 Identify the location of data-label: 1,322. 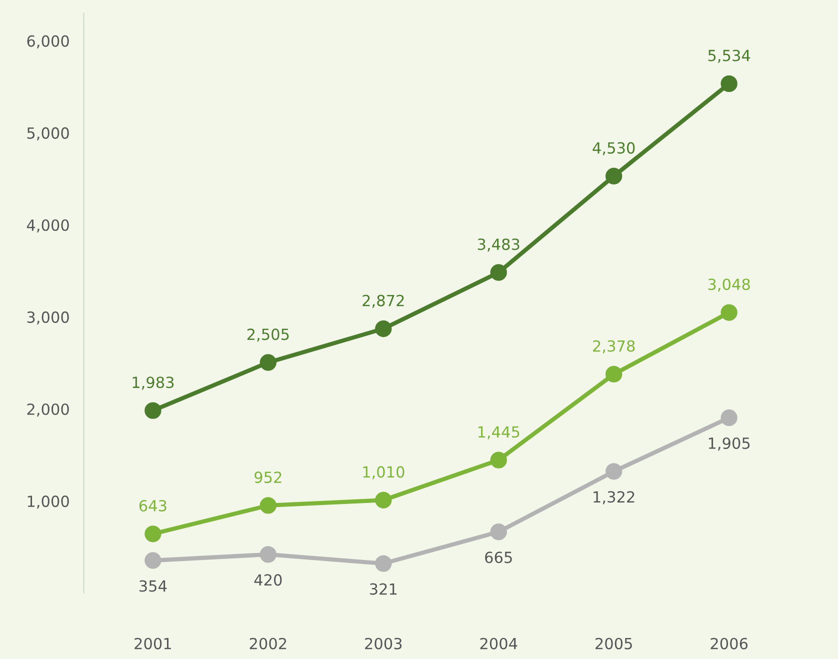
(614, 497).